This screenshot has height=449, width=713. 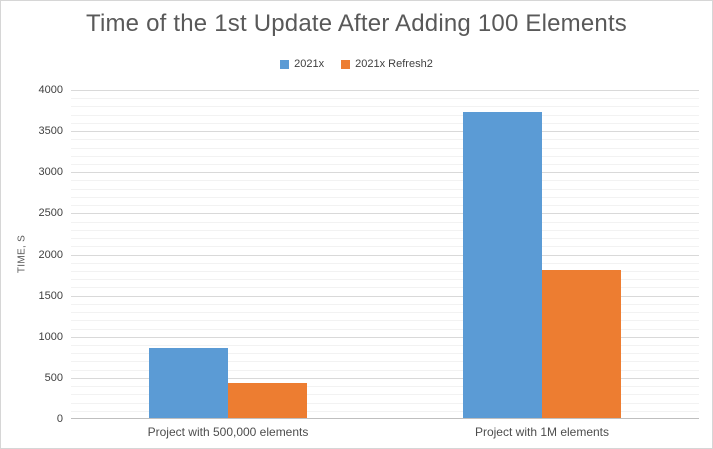 What do you see at coordinates (50, 131) in the screenshot?
I see `y-tick-label: 3500` at bounding box center [50, 131].